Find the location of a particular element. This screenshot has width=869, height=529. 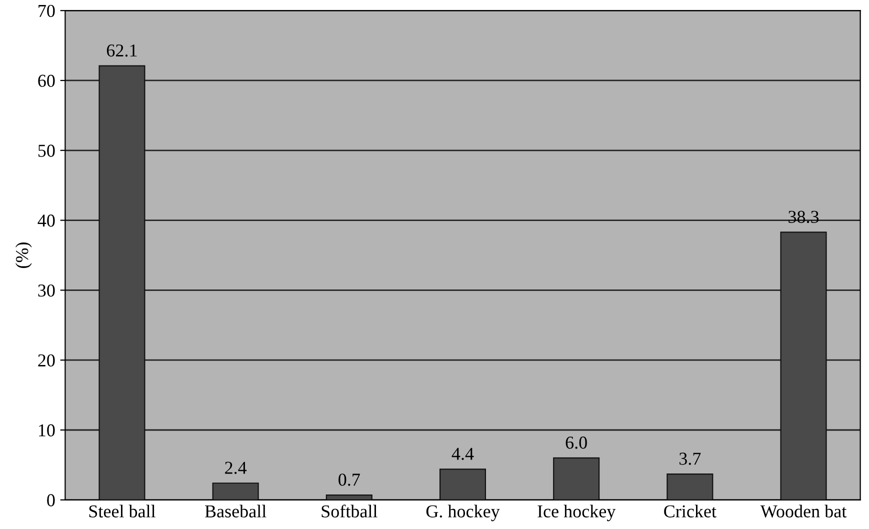

y-tick-label: 10 is located at coordinates (46, 430).